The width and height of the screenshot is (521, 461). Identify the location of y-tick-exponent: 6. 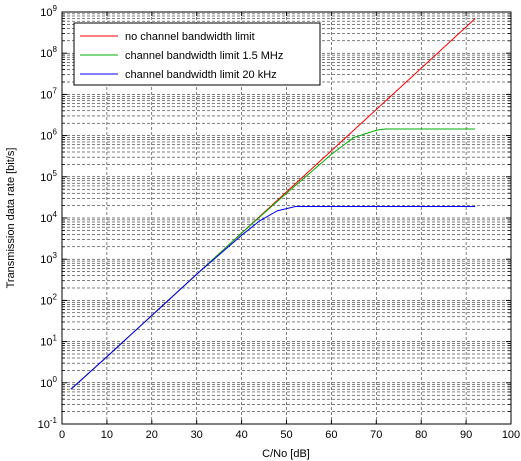
(55, 132).